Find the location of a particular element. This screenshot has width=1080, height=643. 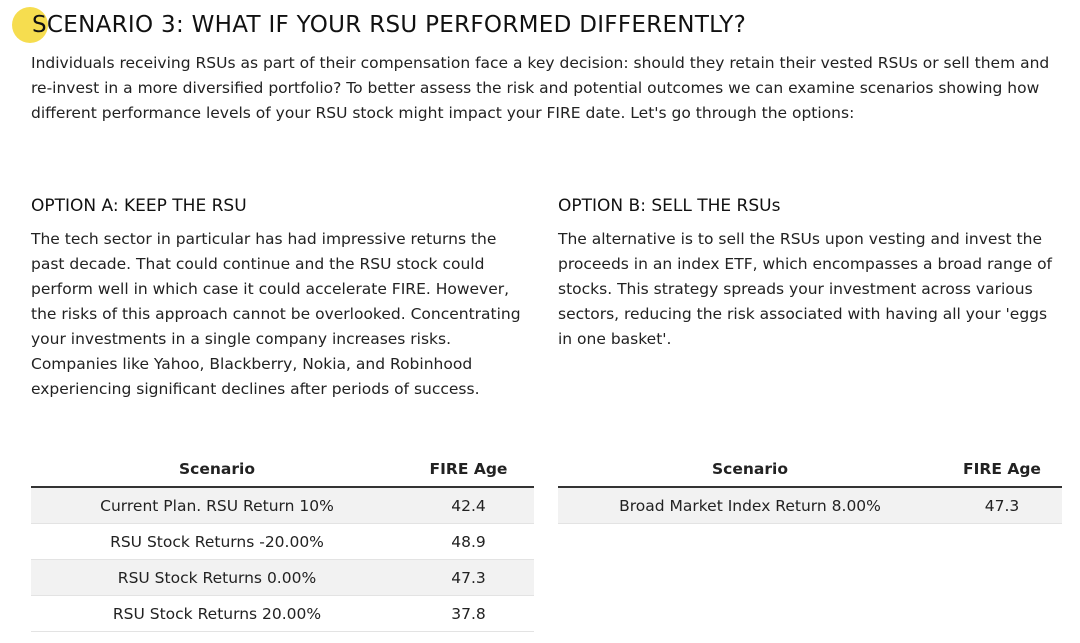

cursor-highlight is located at coordinates (30, 25).